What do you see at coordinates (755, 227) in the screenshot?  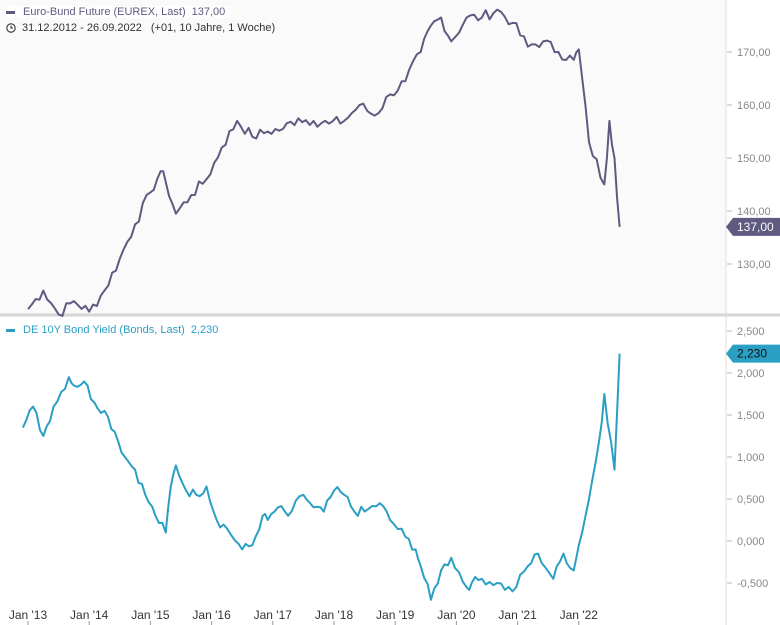 I see `bund-last-value-label: 137,00` at bounding box center [755, 227].